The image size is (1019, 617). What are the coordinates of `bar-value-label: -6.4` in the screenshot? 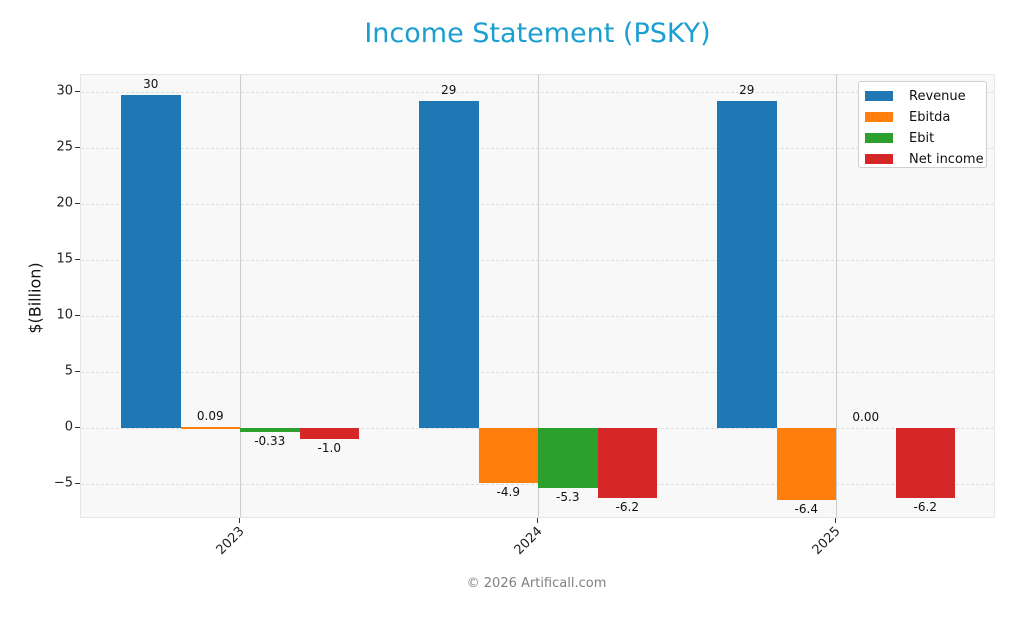 It's located at (806, 508).